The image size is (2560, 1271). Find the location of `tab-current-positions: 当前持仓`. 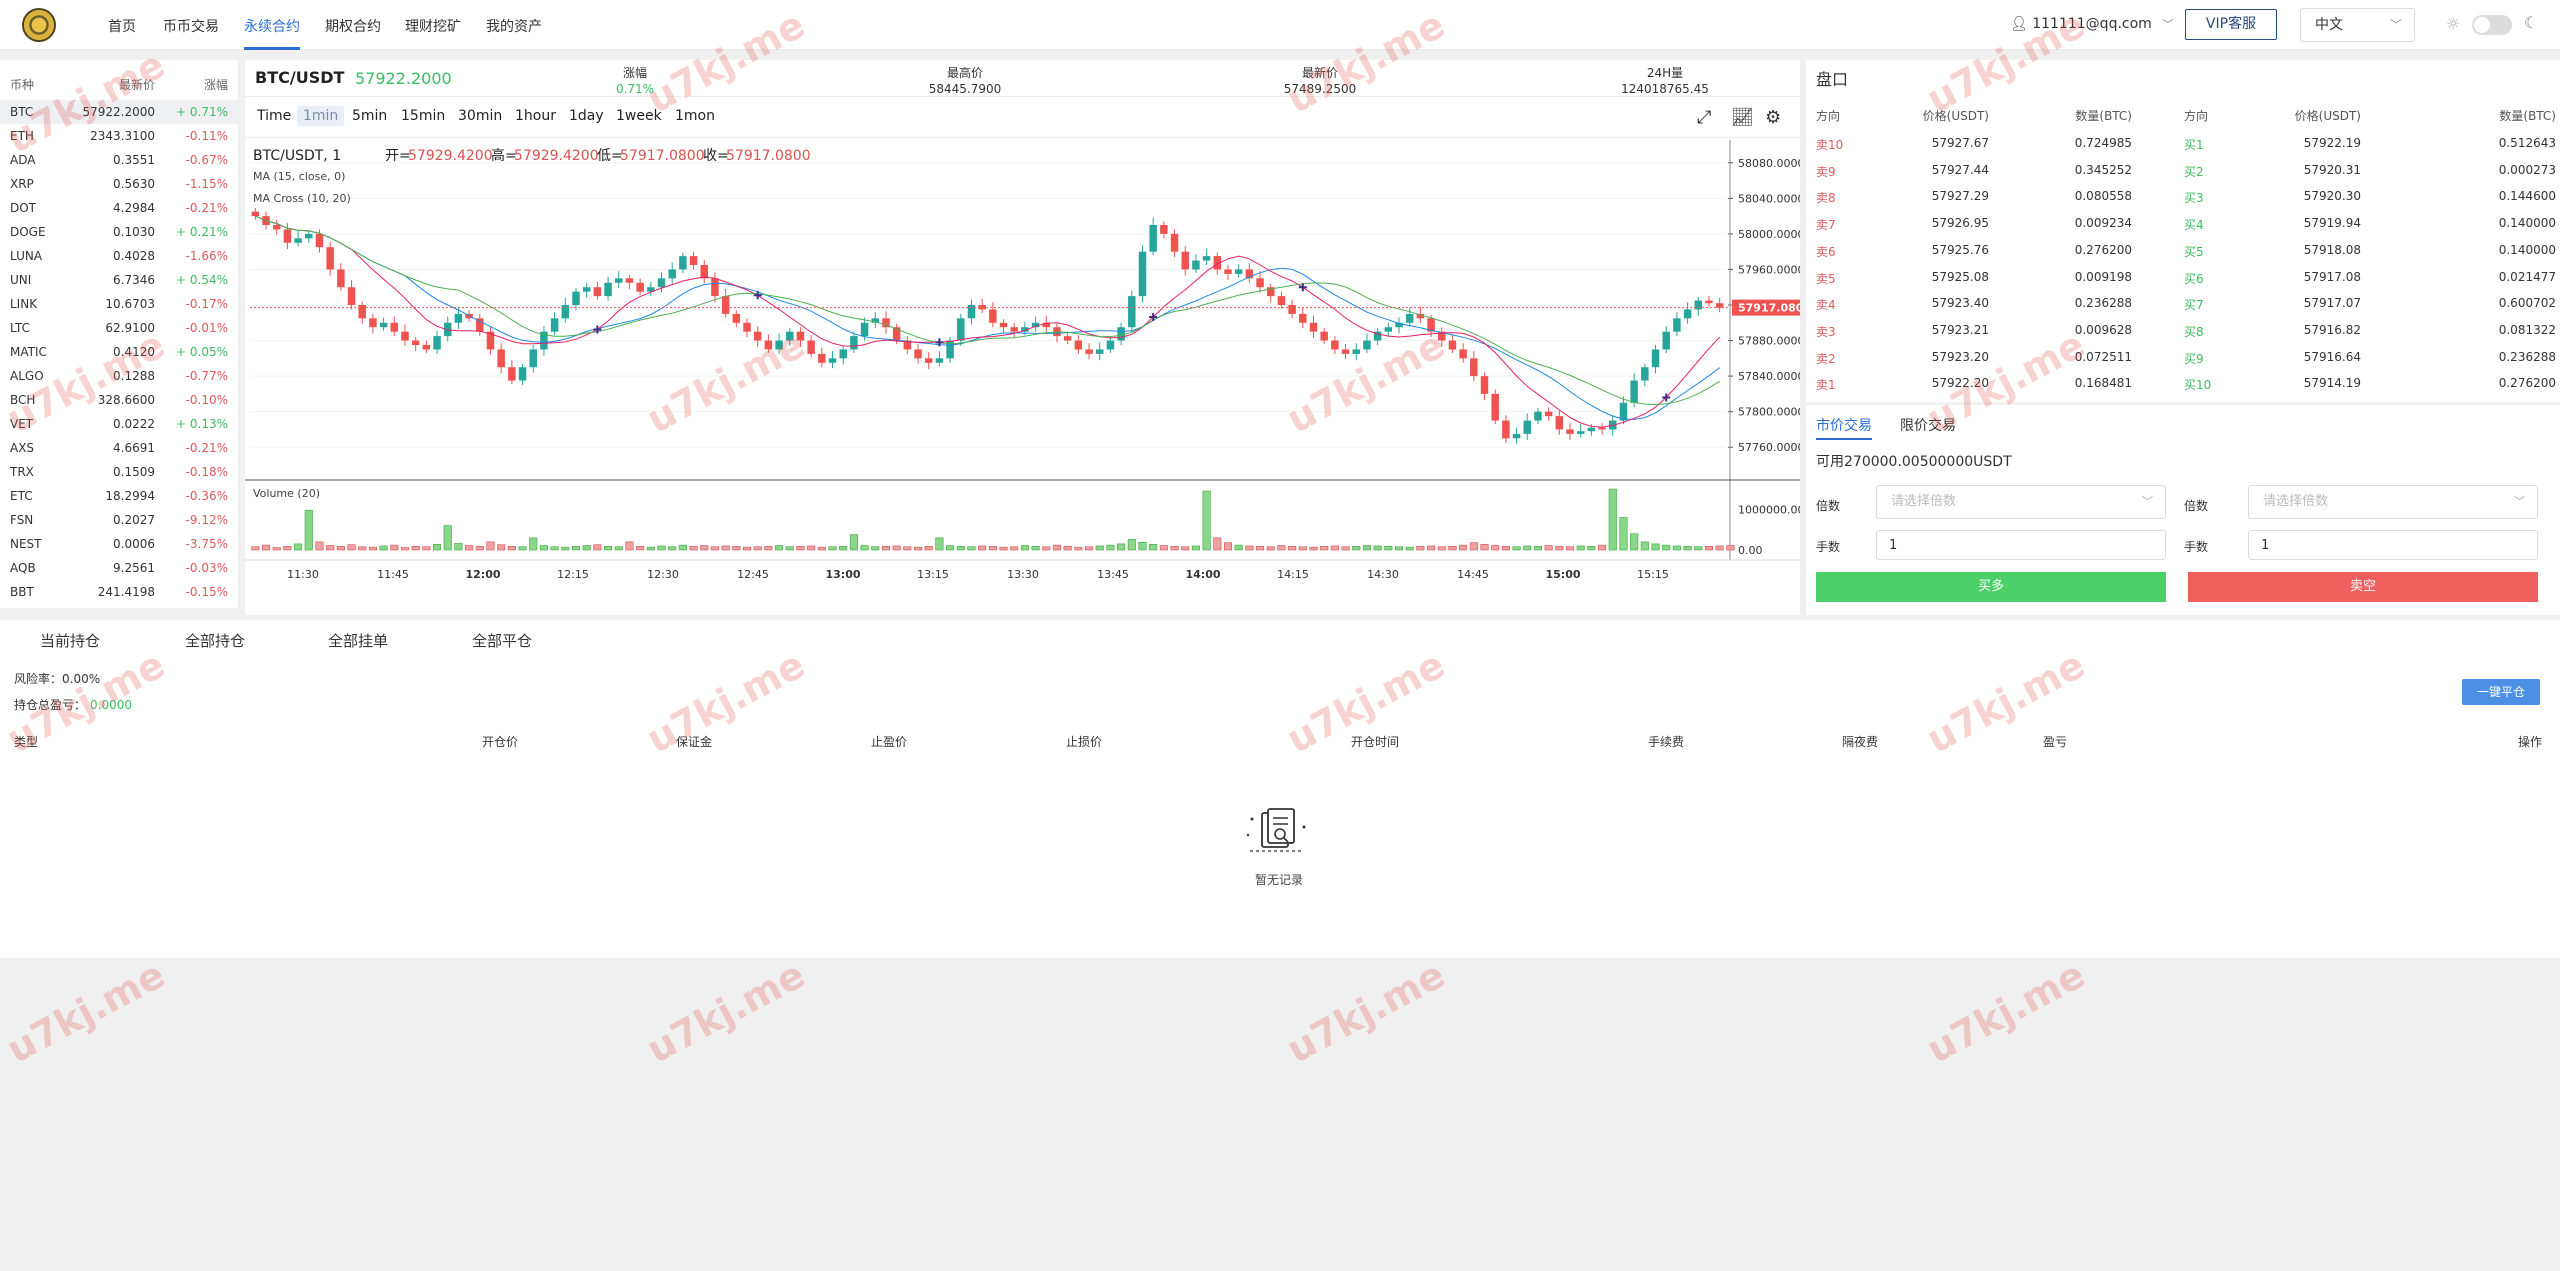

tab-current-positions: 当前持仓 is located at coordinates (70, 641).